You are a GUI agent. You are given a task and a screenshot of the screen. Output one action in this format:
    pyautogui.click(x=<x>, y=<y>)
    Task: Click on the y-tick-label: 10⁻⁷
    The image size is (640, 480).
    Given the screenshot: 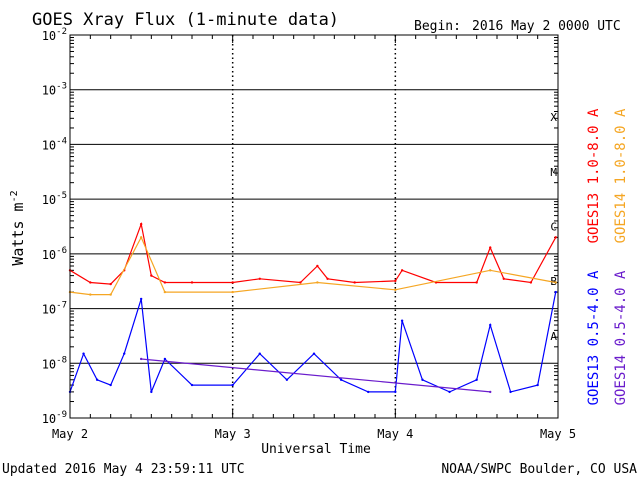 What is the action you would take?
    pyautogui.click(x=54, y=309)
    